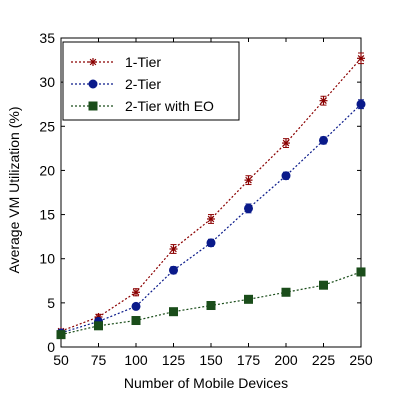  Describe the element at coordinates (169, 106) in the screenshot. I see `legend-label: 2-Tier with EO` at that location.